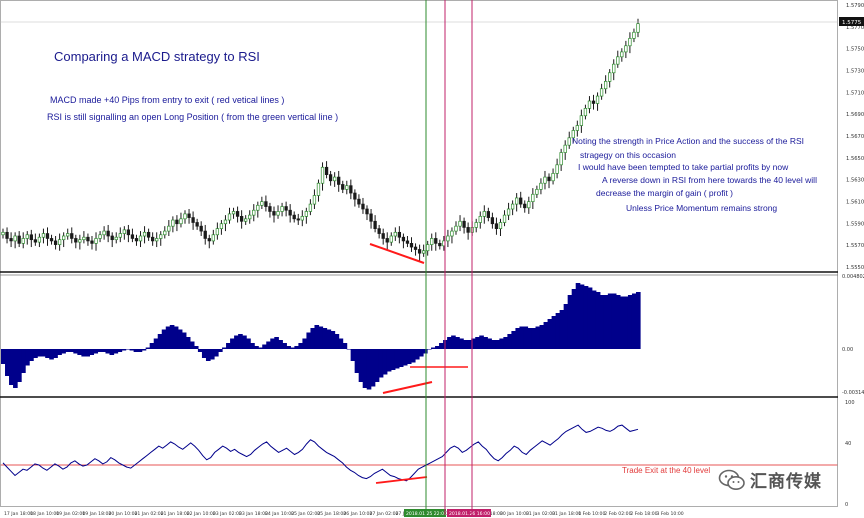  I want to click on time-tick-label: 1 Feb 10:00, so click(591, 514).